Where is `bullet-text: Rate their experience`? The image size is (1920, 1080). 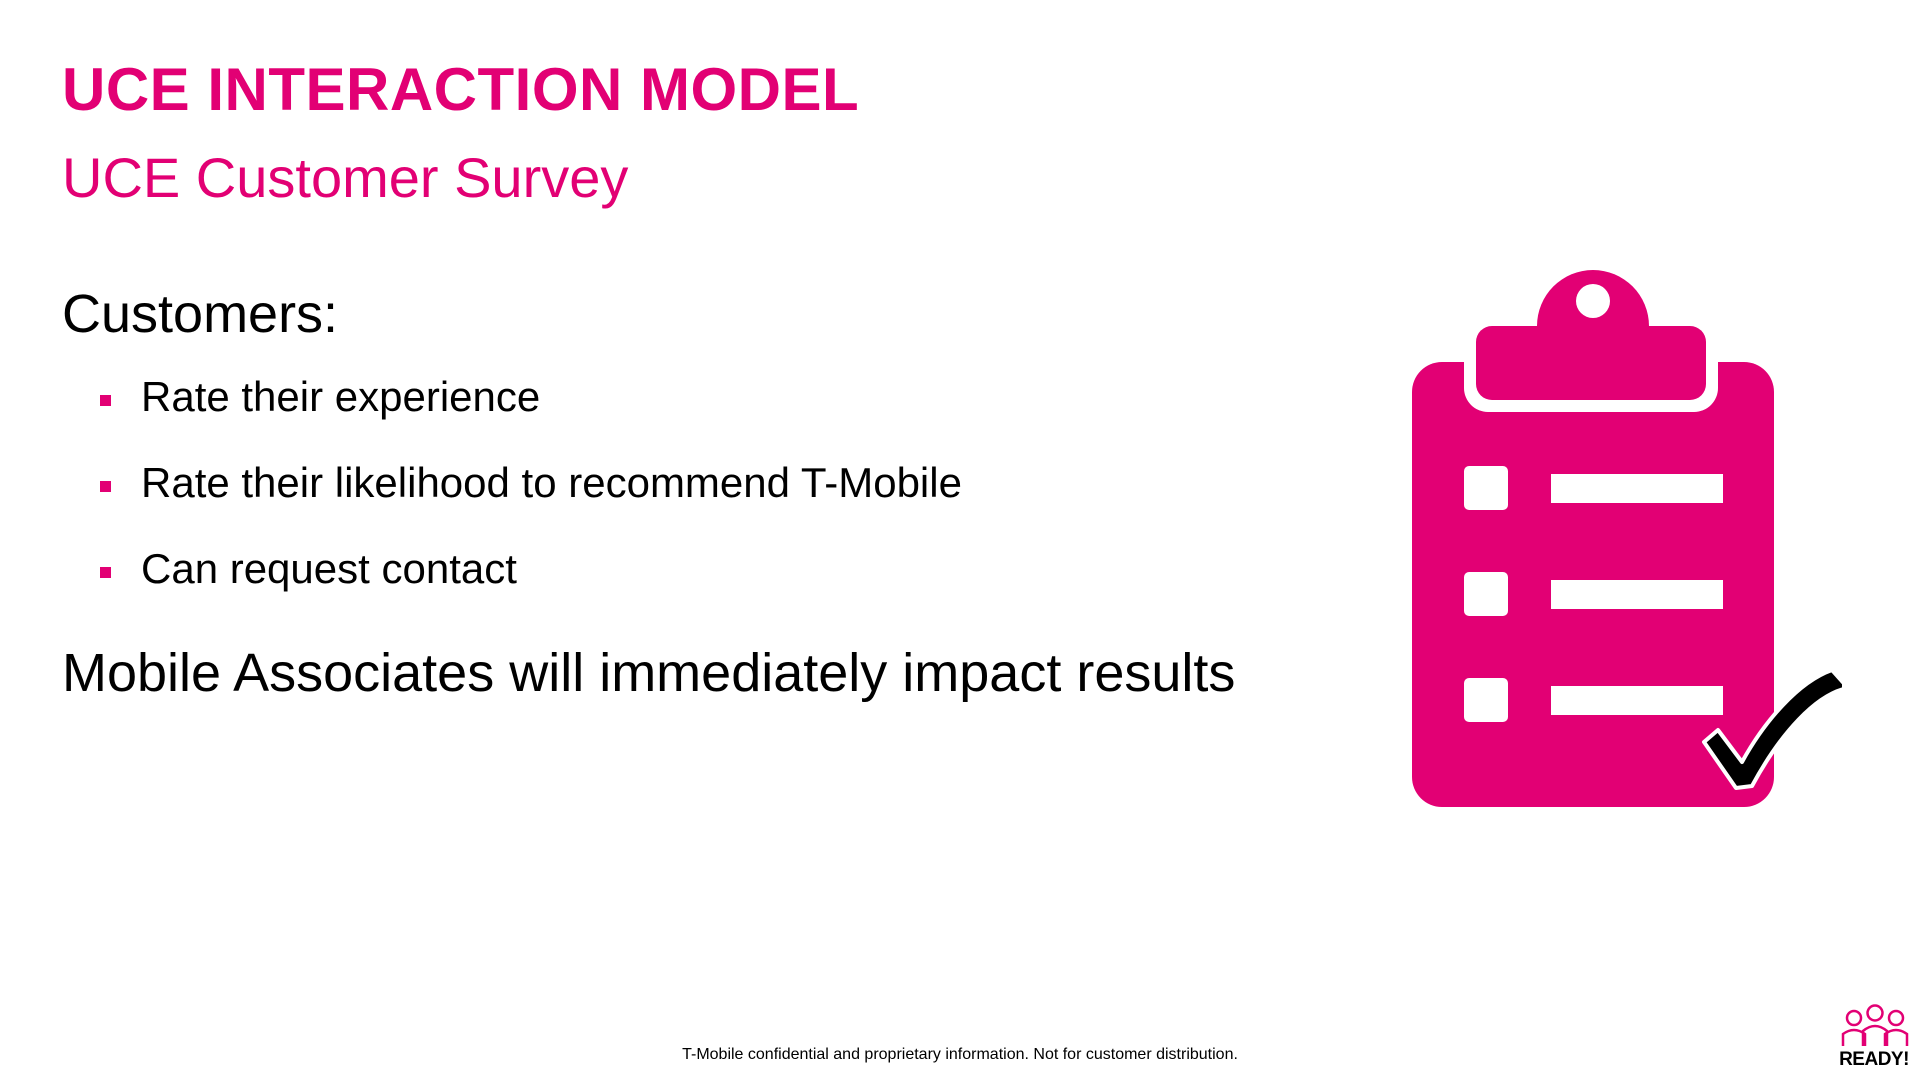
bullet-text: Rate their experience is located at coordinates (341, 396).